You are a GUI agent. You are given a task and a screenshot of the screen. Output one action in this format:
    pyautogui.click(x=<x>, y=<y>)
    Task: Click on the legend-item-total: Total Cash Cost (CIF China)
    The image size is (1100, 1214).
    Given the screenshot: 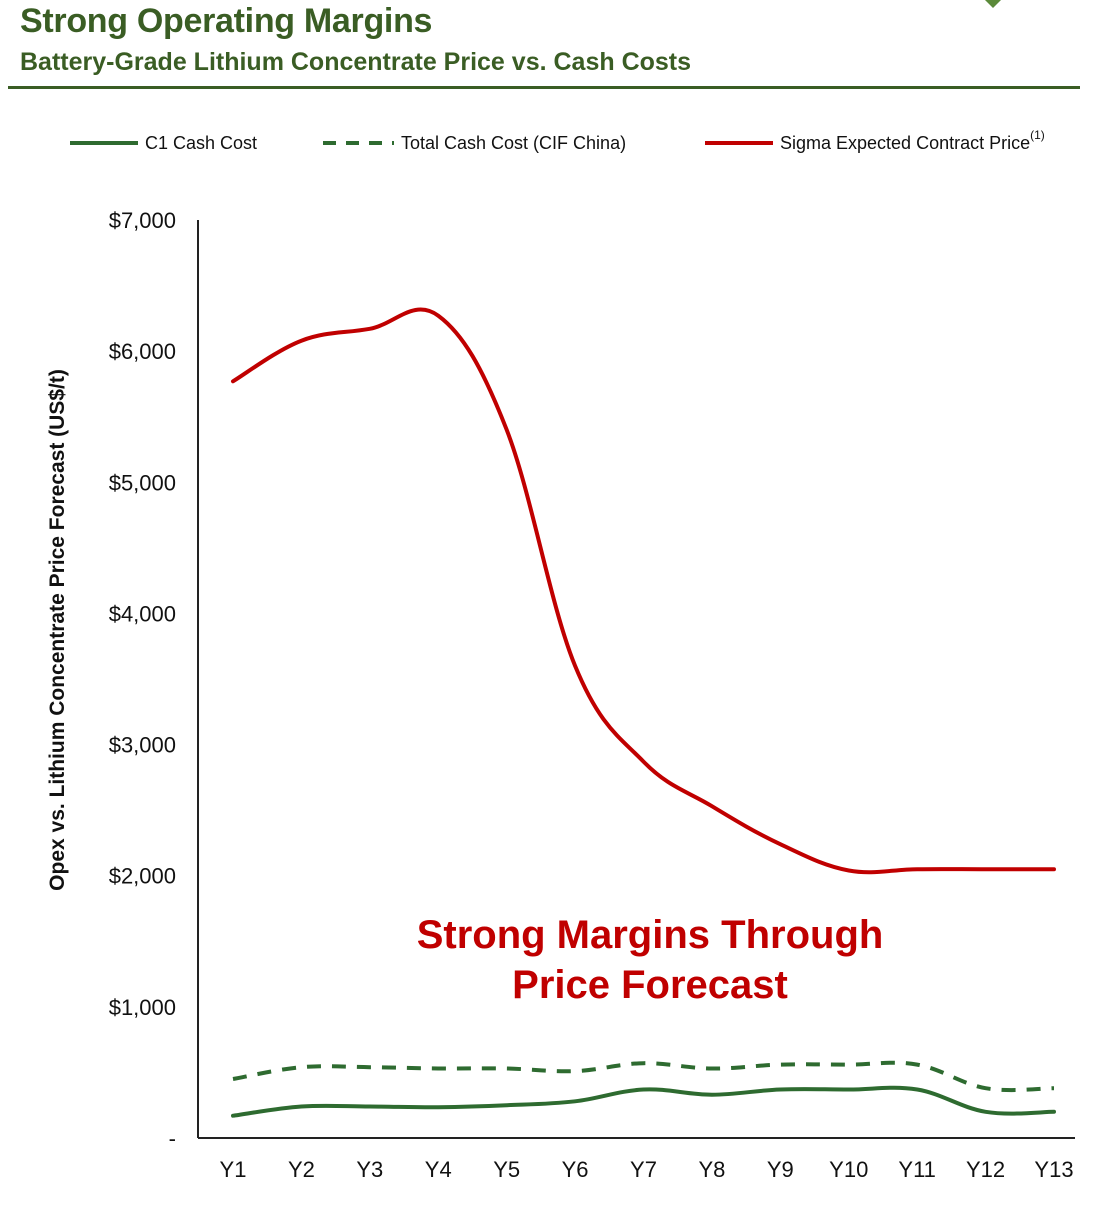 What is the action you would take?
    pyautogui.click(x=474, y=143)
    